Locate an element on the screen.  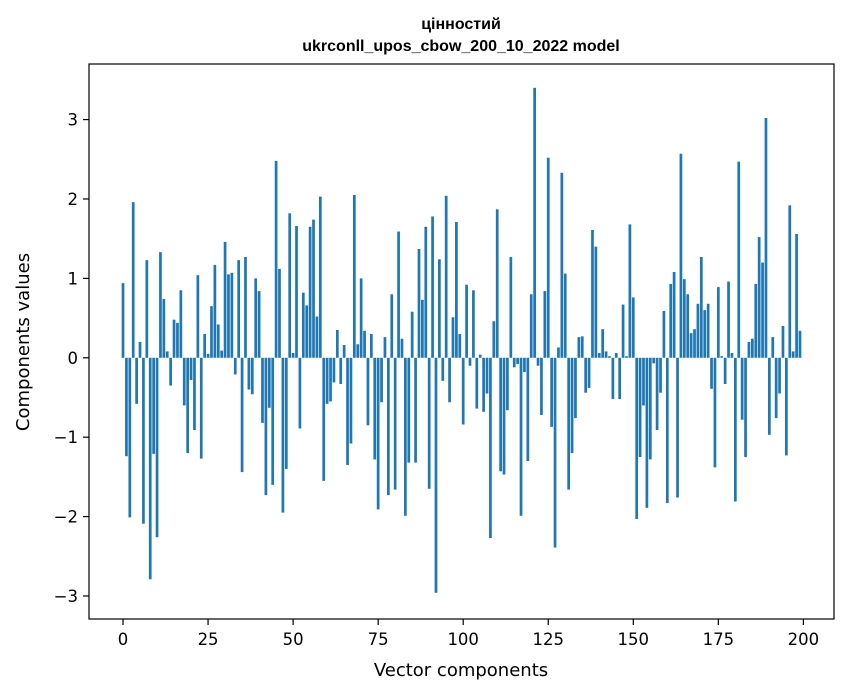
x-tick-label: 0 is located at coordinates (123, 639).